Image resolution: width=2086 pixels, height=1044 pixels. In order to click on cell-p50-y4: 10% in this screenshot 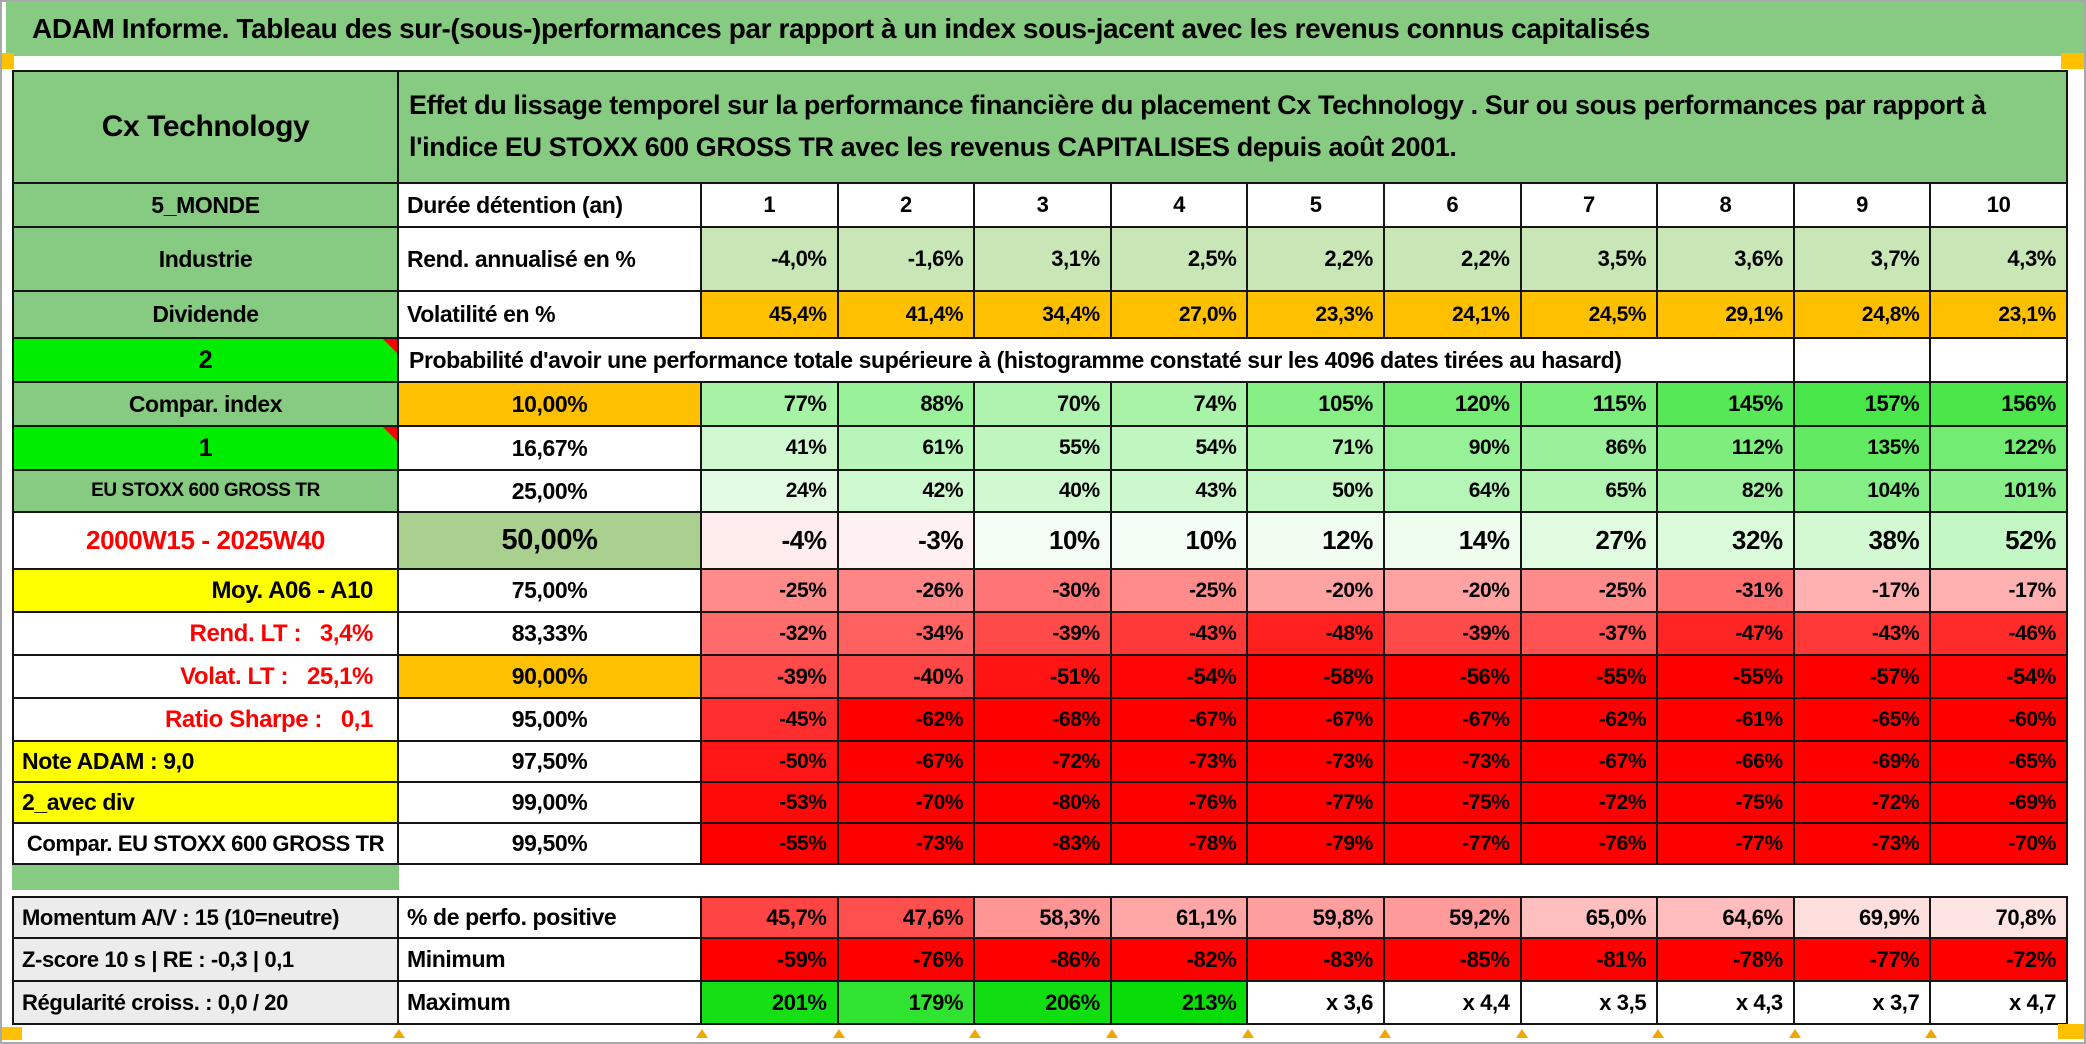, I will do `click(1180, 541)`.